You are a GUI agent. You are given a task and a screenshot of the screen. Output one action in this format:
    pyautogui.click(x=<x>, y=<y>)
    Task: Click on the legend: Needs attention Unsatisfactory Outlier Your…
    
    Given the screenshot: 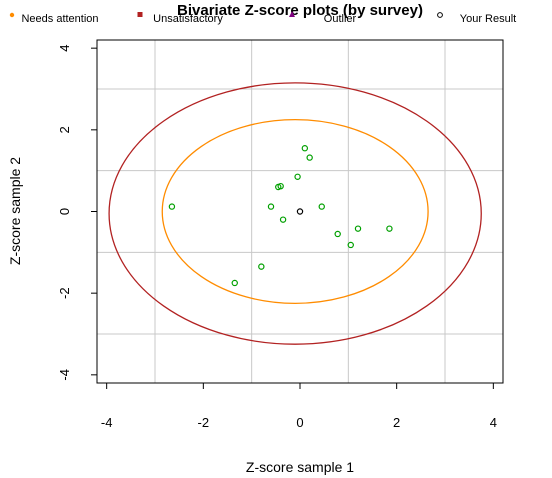 What is the action you would take?
    pyautogui.click(x=262, y=18)
    